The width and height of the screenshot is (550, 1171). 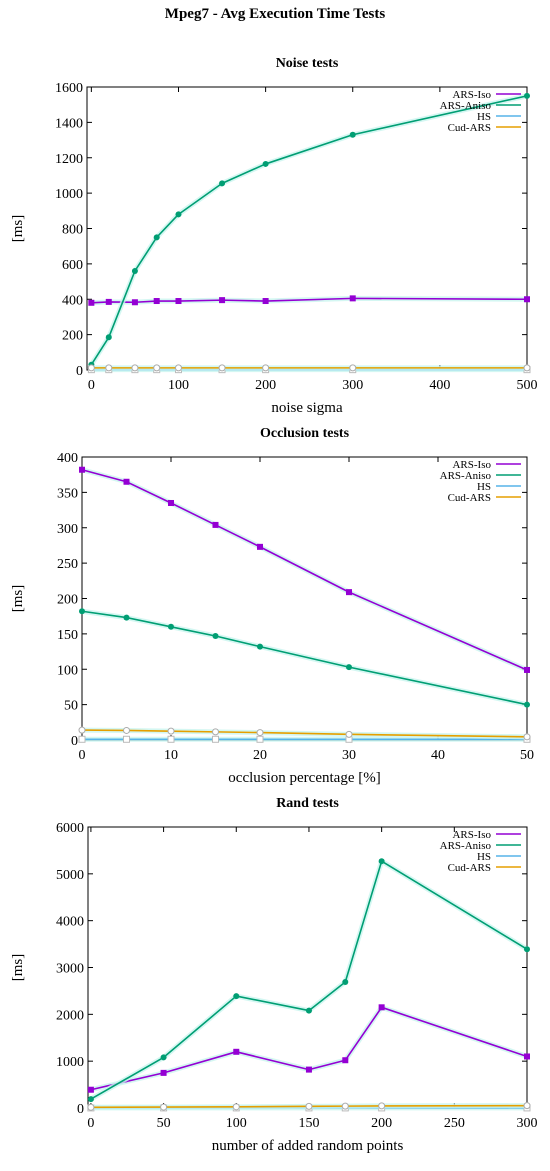 I want to click on y-tick-label: 1000, so click(x=70, y=1062).